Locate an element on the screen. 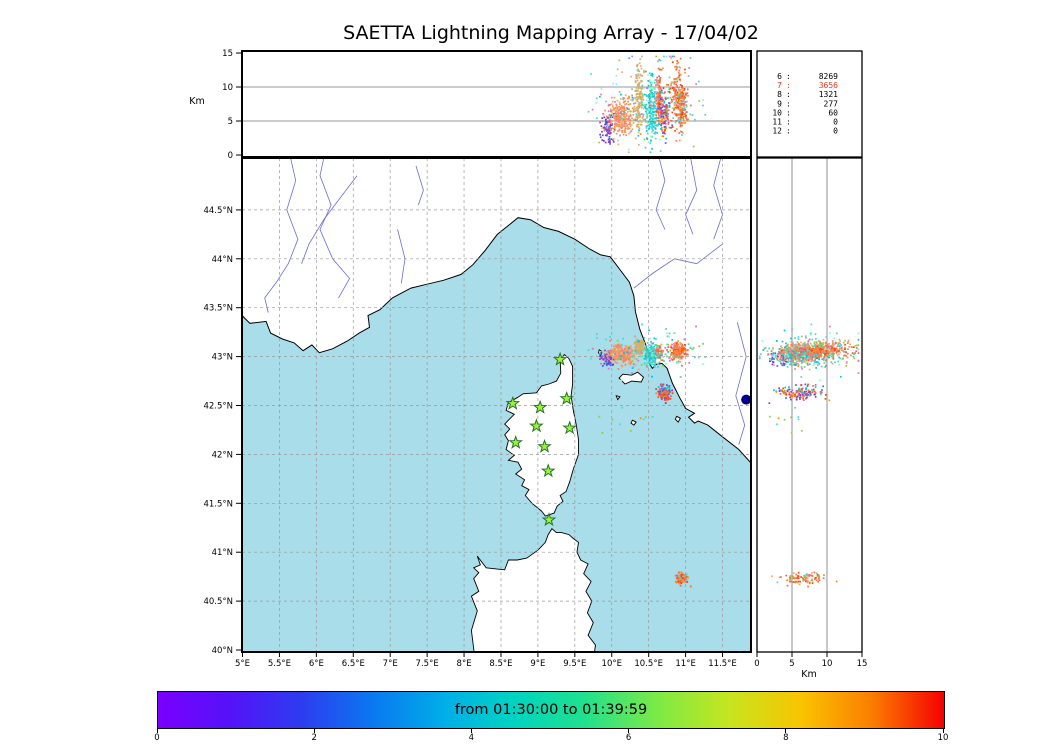 The width and height of the screenshot is (1050, 750). station-count-level: 9 is located at coordinates (779, 103).